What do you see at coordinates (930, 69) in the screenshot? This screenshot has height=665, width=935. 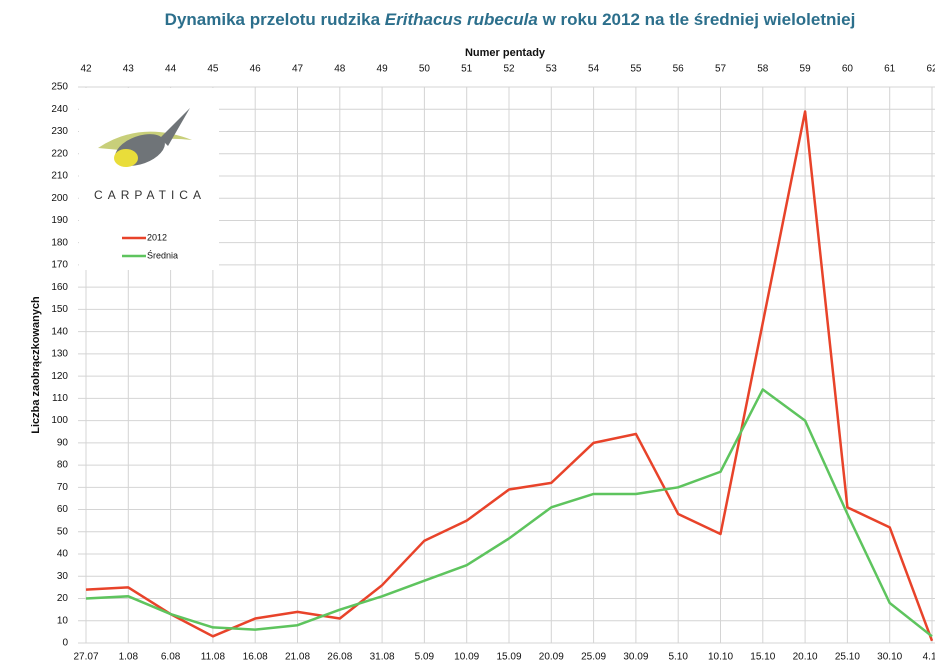 I see `top-tick-label: 62` at bounding box center [930, 69].